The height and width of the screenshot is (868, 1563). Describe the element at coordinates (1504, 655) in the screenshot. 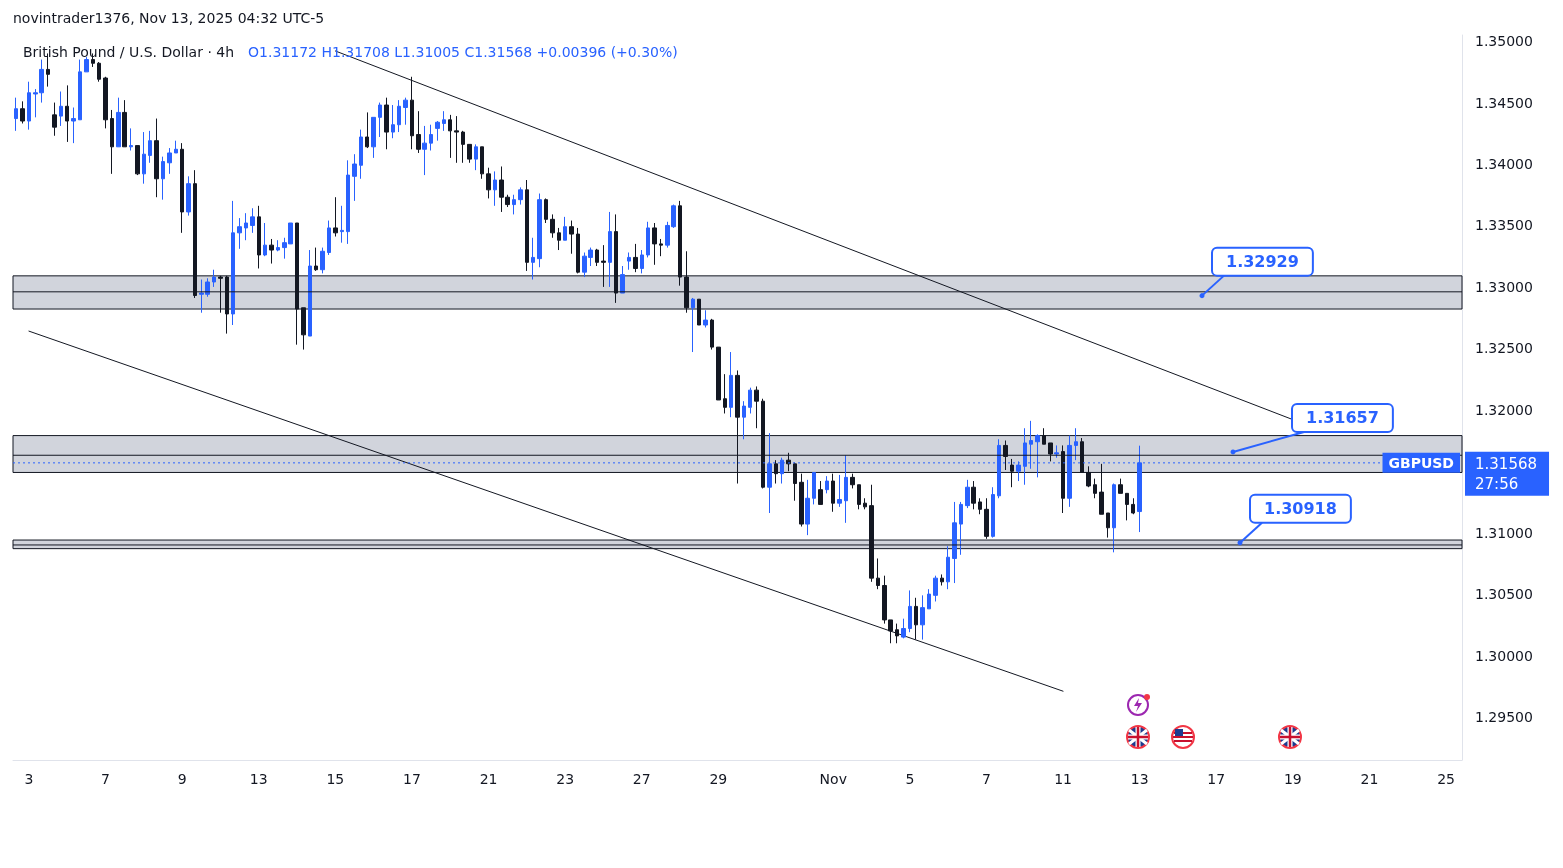

I see `y-tick-label: 1.30000` at that location.